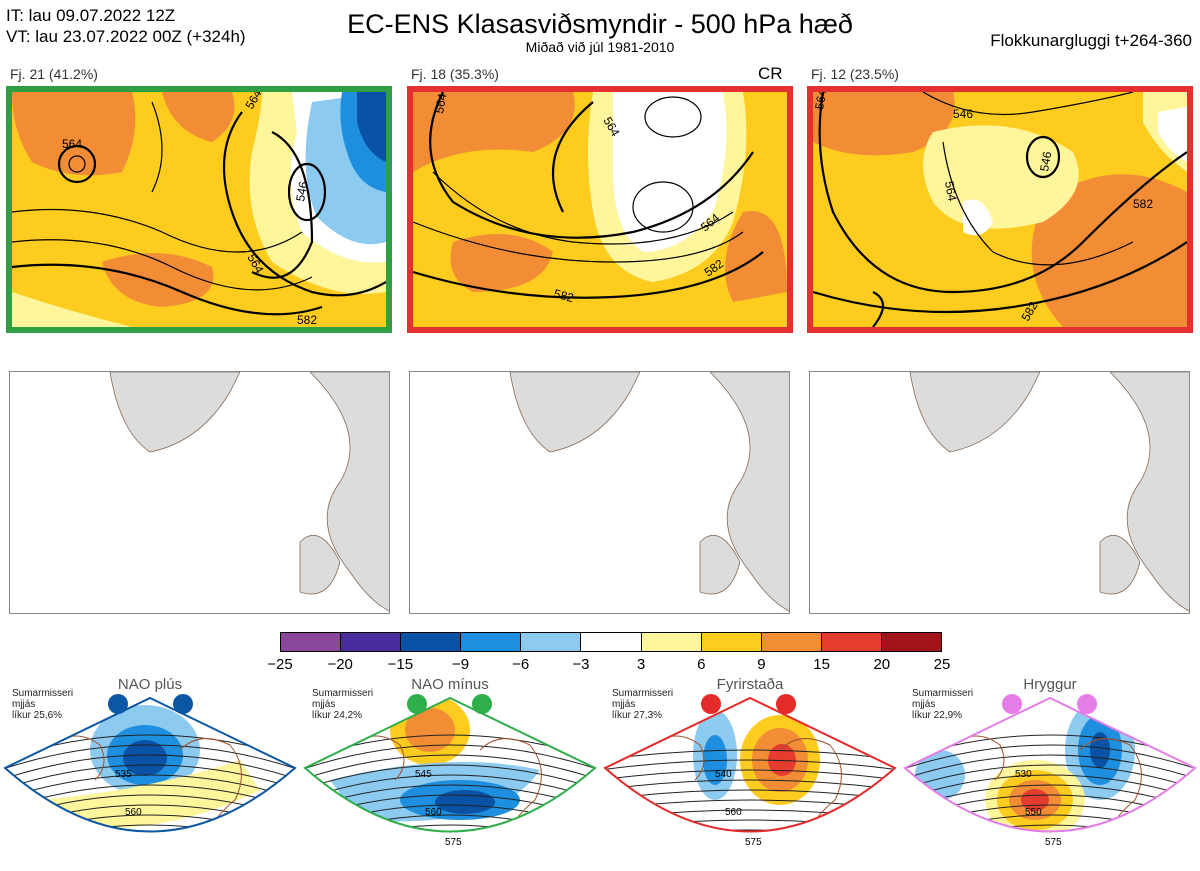 The height and width of the screenshot is (871, 1200). What do you see at coordinates (641, 664) in the screenshot?
I see `colorbar-tick-label: 3` at bounding box center [641, 664].